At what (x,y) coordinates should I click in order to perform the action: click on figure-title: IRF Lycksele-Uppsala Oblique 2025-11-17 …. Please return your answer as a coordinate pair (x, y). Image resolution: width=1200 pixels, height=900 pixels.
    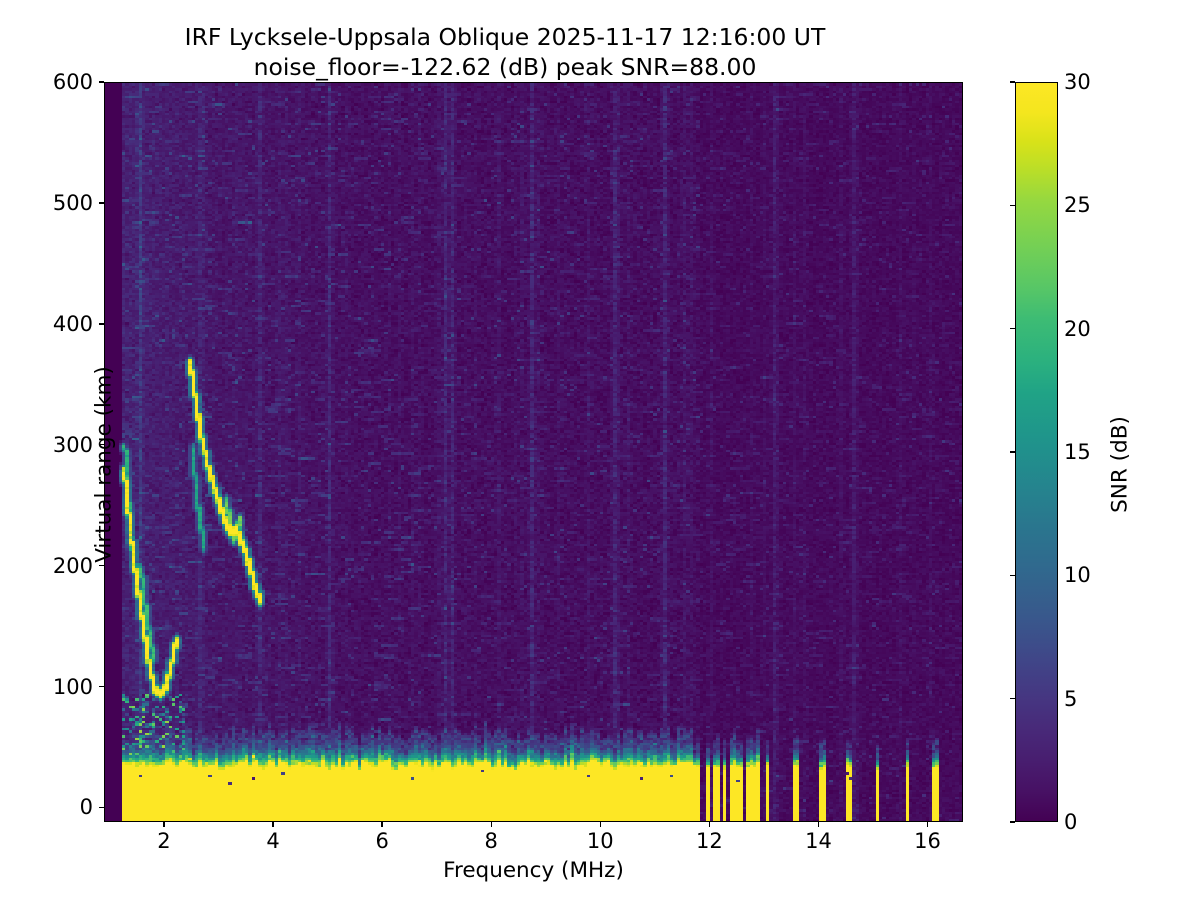
    Looking at the image, I should click on (505, 52).